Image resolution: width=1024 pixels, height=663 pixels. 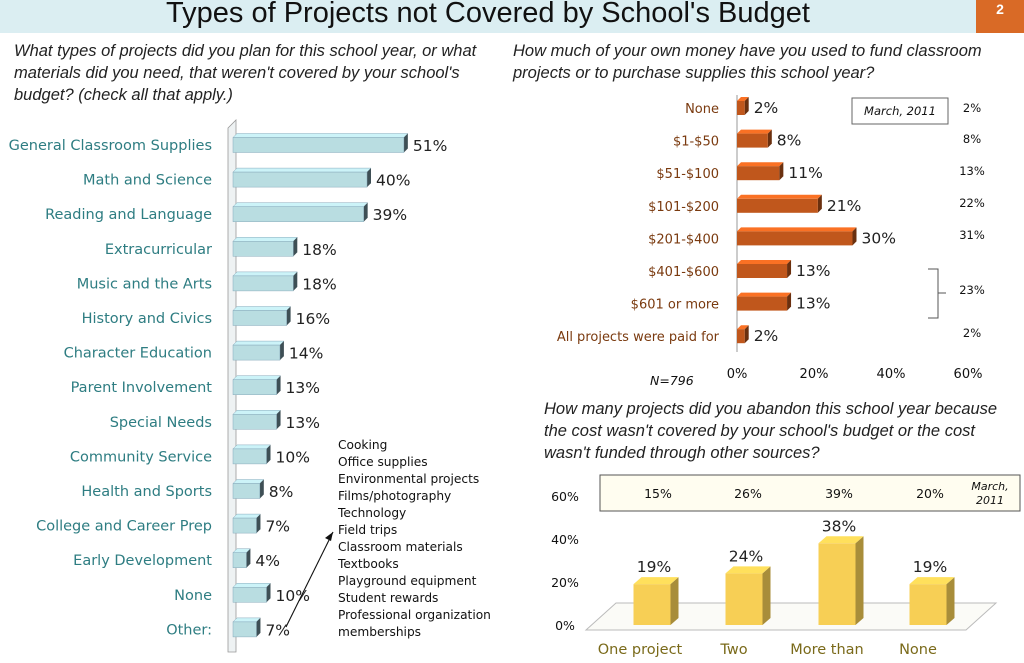 I want to click on other-item: Student rewards, so click(x=388, y=598).